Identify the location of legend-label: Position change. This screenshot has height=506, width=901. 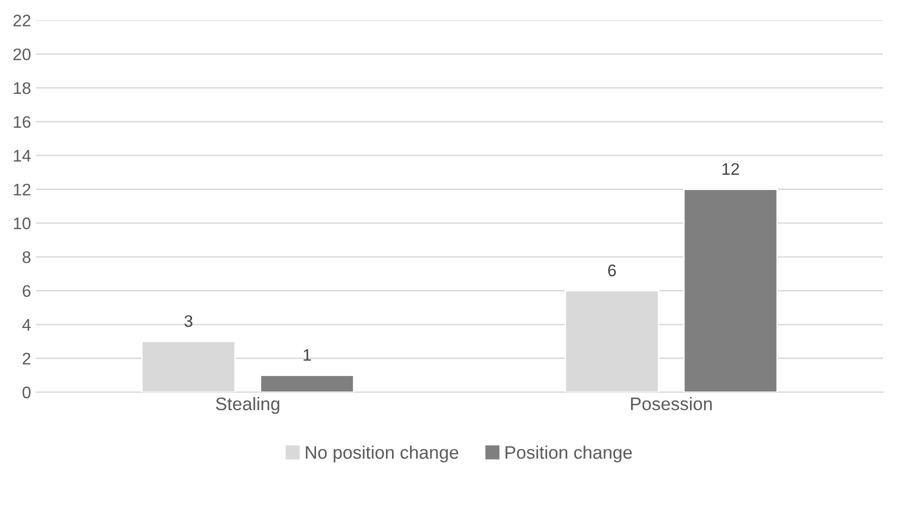
(569, 454).